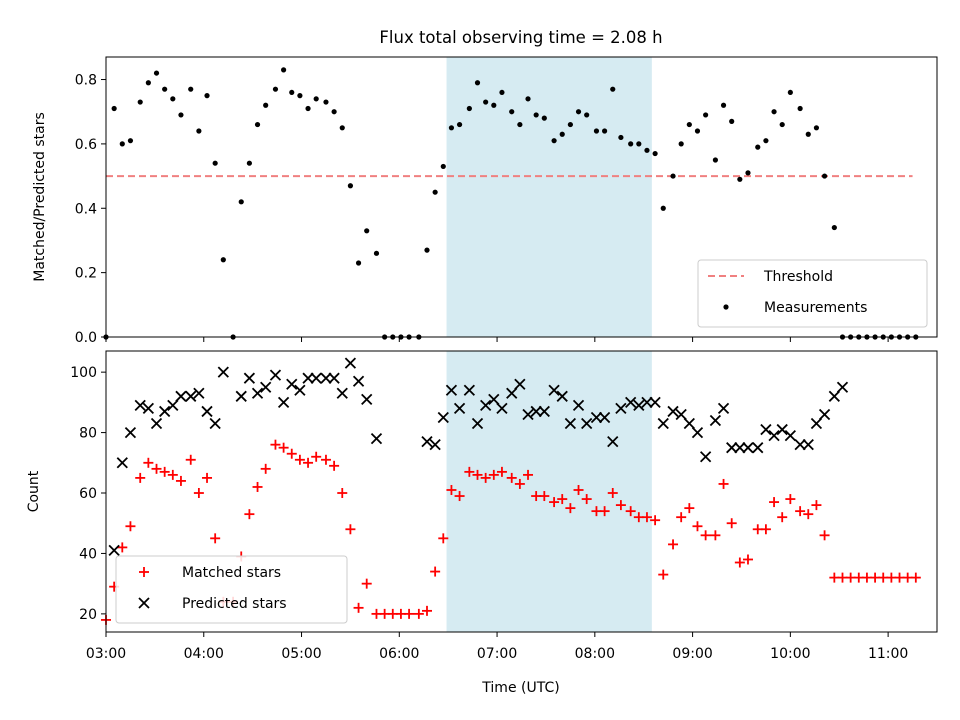  What do you see at coordinates (106, 654) in the screenshot?
I see `x-tick-label: 03:00` at bounding box center [106, 654].